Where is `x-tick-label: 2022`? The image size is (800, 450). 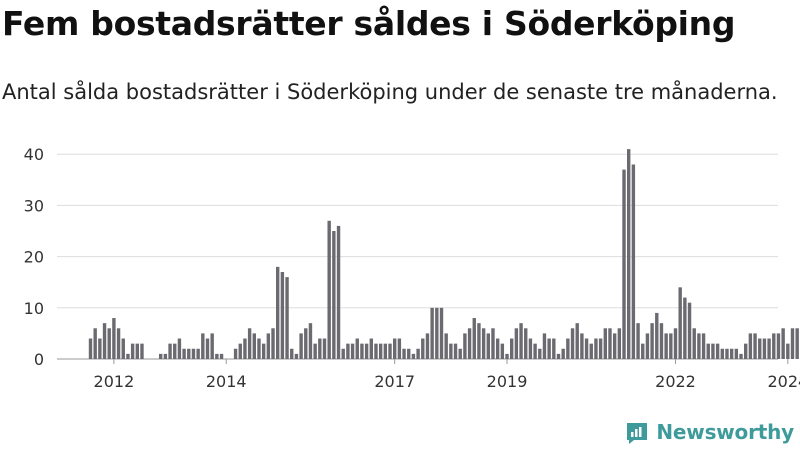 x-tick-label: 2022 is located at coordinates (675, 381).